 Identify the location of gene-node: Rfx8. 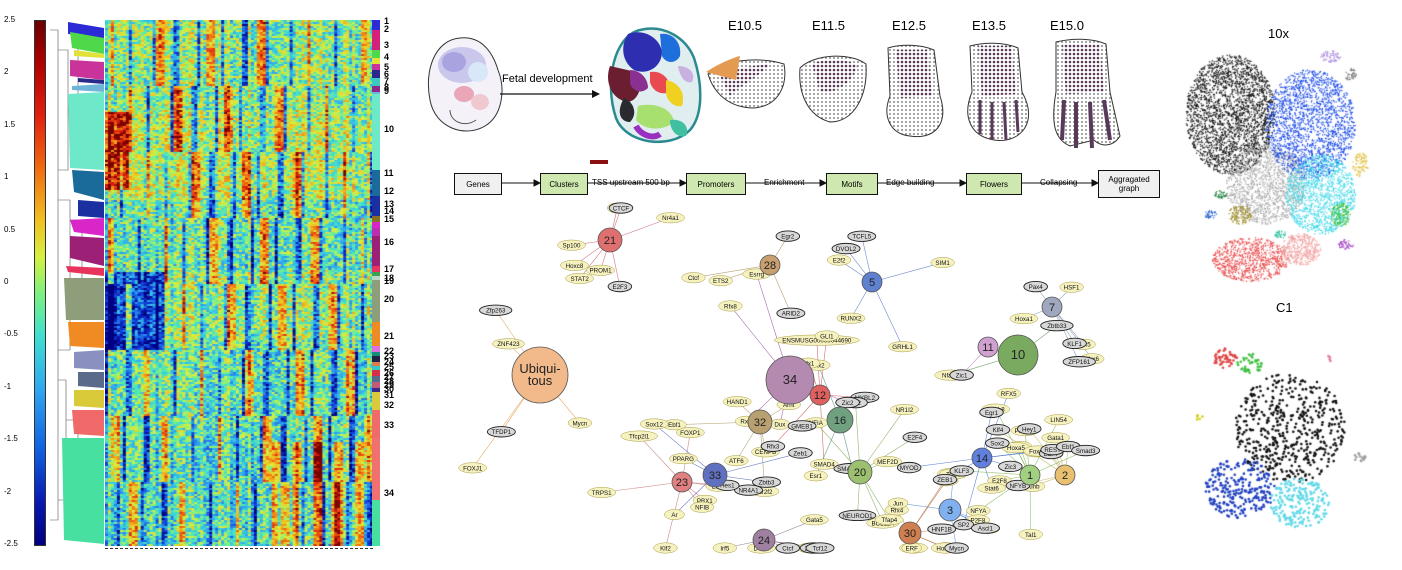
(730, 306).